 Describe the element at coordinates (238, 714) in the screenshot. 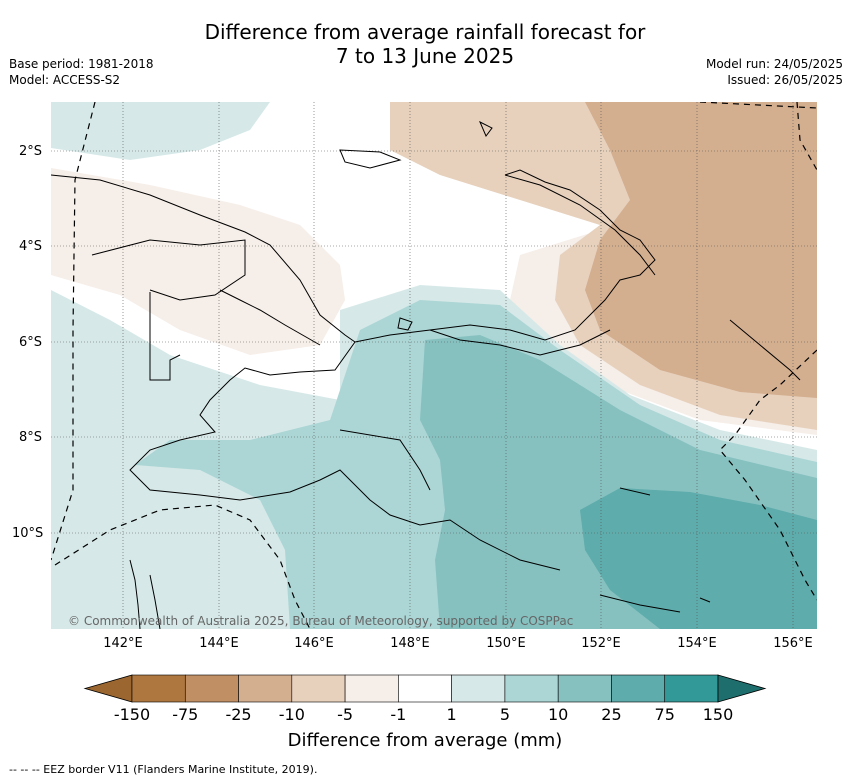

I see `colorbar-tick-label: -25` at that location.